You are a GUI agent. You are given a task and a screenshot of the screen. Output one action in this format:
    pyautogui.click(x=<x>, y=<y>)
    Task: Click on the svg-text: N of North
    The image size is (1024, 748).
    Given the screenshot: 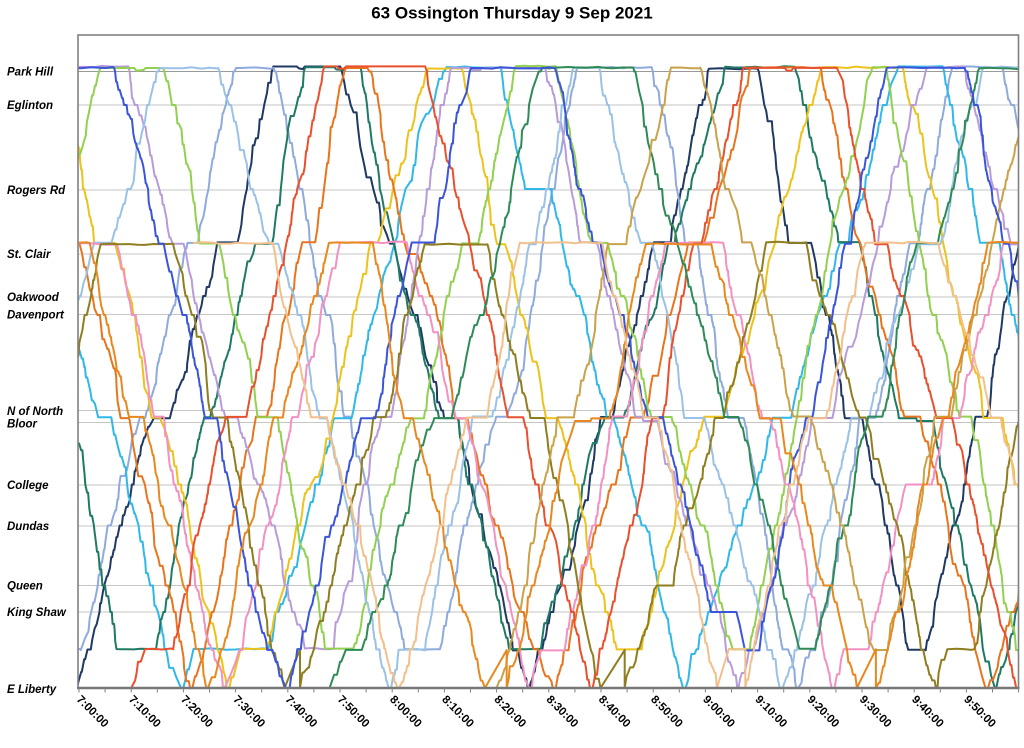 What is the action you would take?
    pyautogui.click(x=35, y=412)
    